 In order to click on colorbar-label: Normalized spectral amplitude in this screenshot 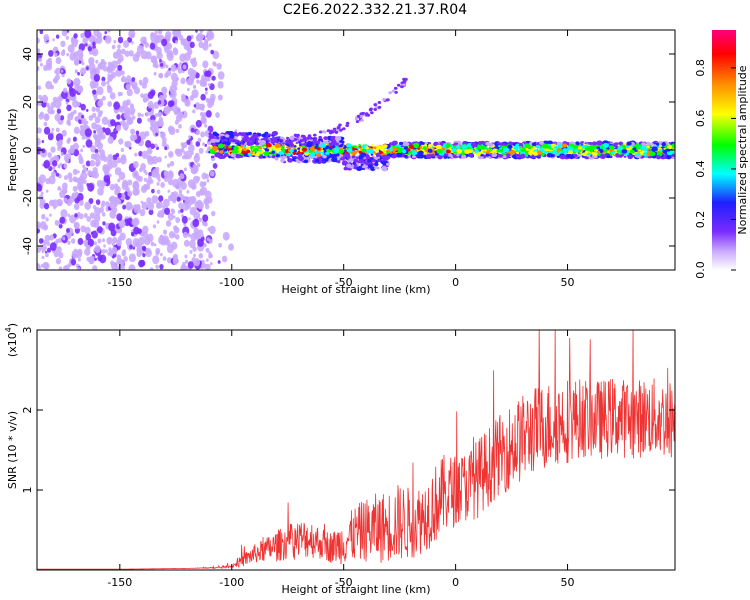, I will do `click(742, 149)`.